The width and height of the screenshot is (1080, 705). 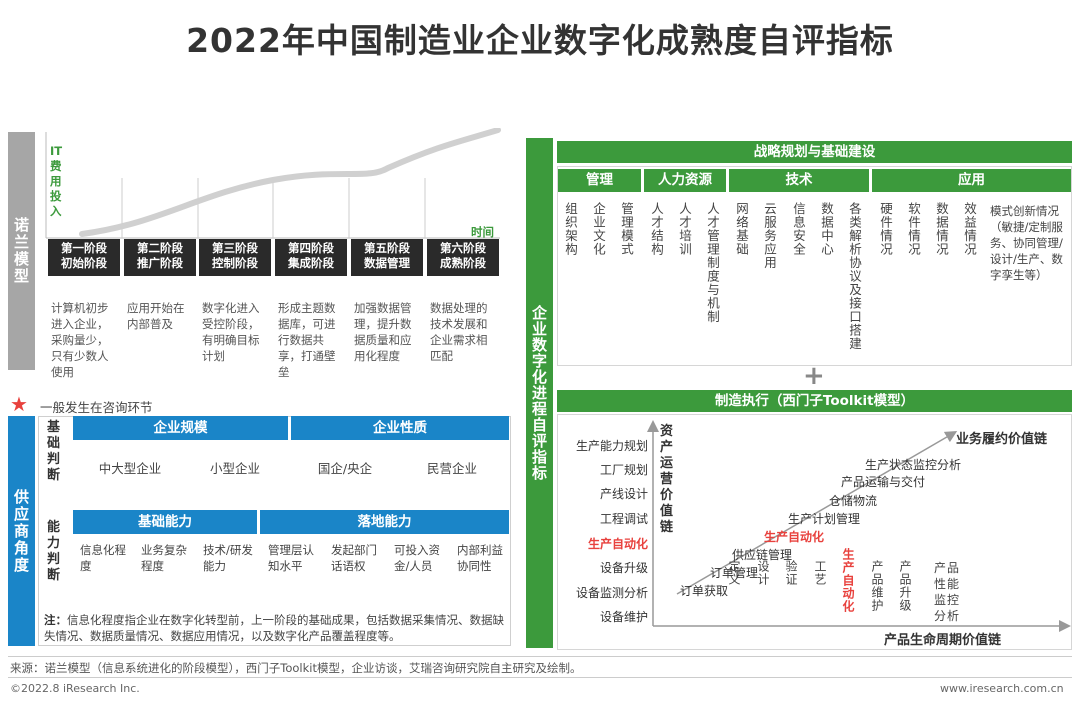 What do you see at coordinates (791, 573) in the screenshot?
I see `x-axis-item: 验证` at bounding box center [791, 573].